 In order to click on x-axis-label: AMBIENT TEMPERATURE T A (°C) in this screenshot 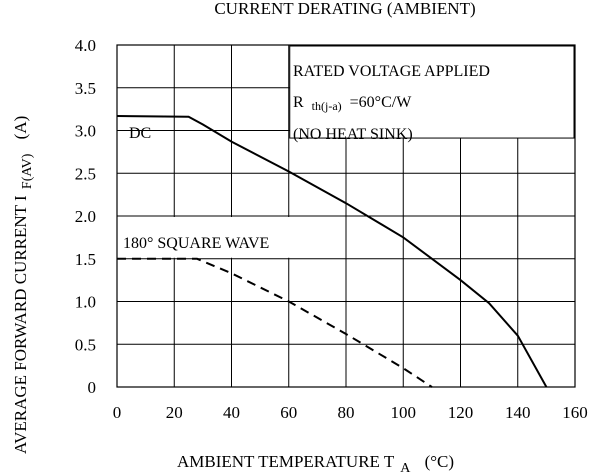, I will do `click(315, 464)`.